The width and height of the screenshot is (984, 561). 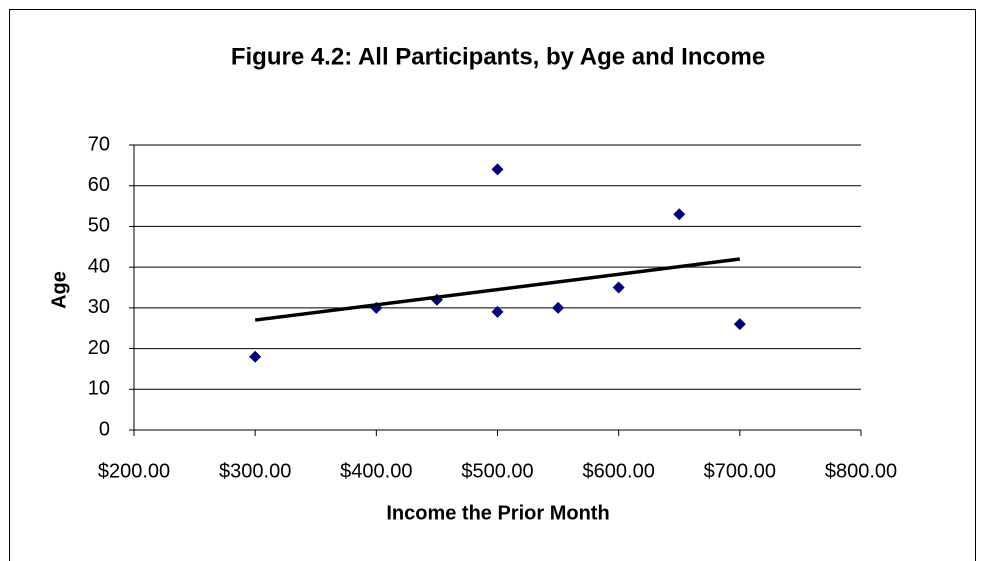 I want to click on x-tick-label: $800.00, so click(x=861, y=471).